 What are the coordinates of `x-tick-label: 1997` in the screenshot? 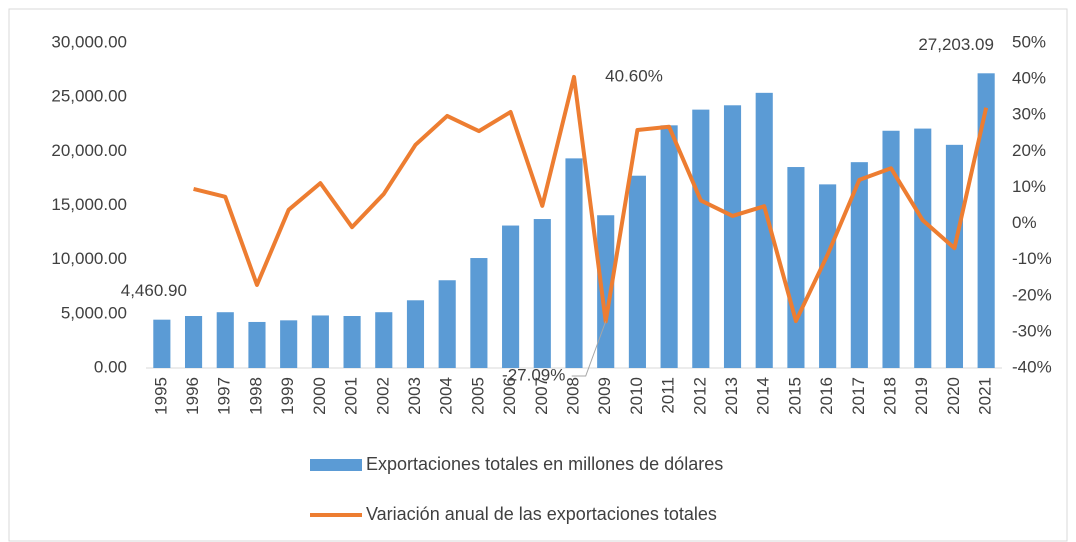 It's located at (224, 396).